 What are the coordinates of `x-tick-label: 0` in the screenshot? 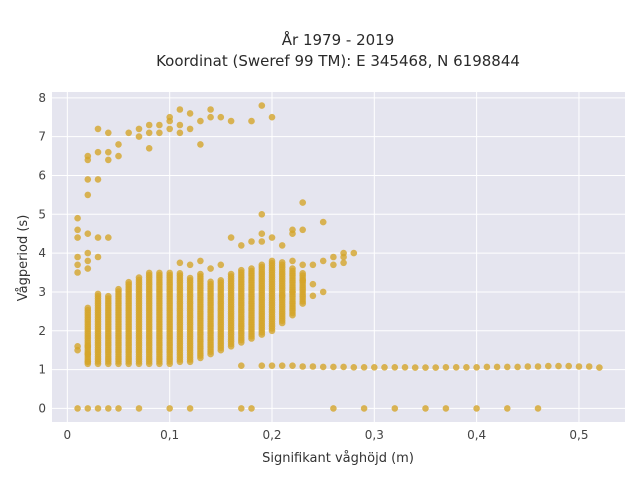 It's located at (68, 435).